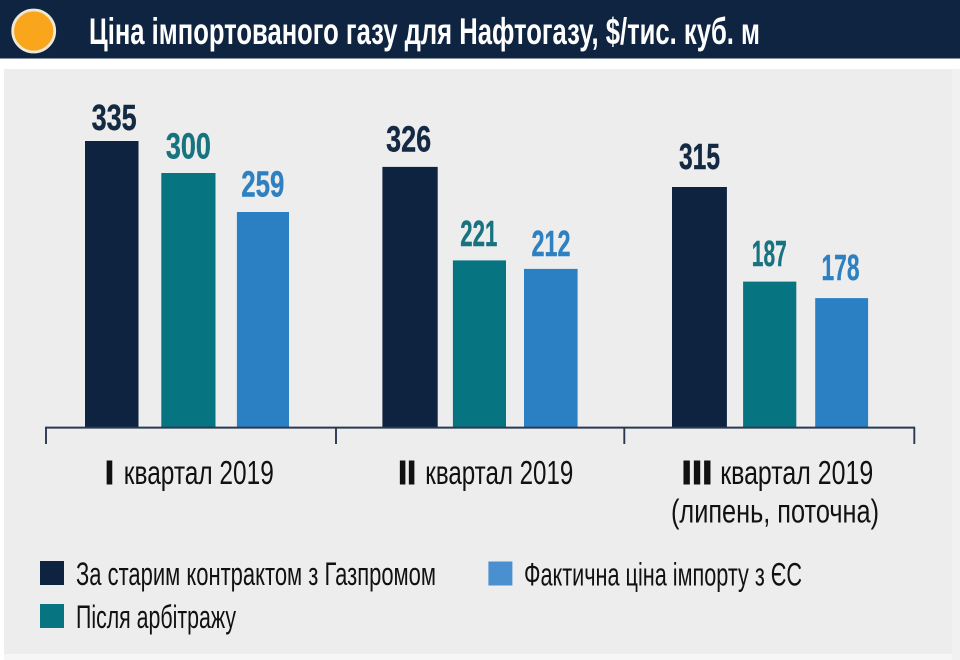  Describe the element at coordinates (188, 146) in the screenshot. I see `svg-text: 300` at that location.